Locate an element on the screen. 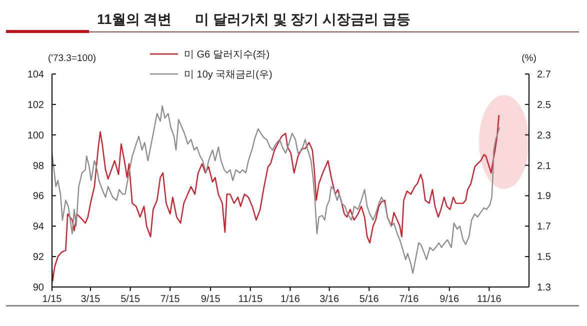 The width and height of the screenshot is (587, 326). x-tick-label: 5/15 is located at coordinates (130, 299).